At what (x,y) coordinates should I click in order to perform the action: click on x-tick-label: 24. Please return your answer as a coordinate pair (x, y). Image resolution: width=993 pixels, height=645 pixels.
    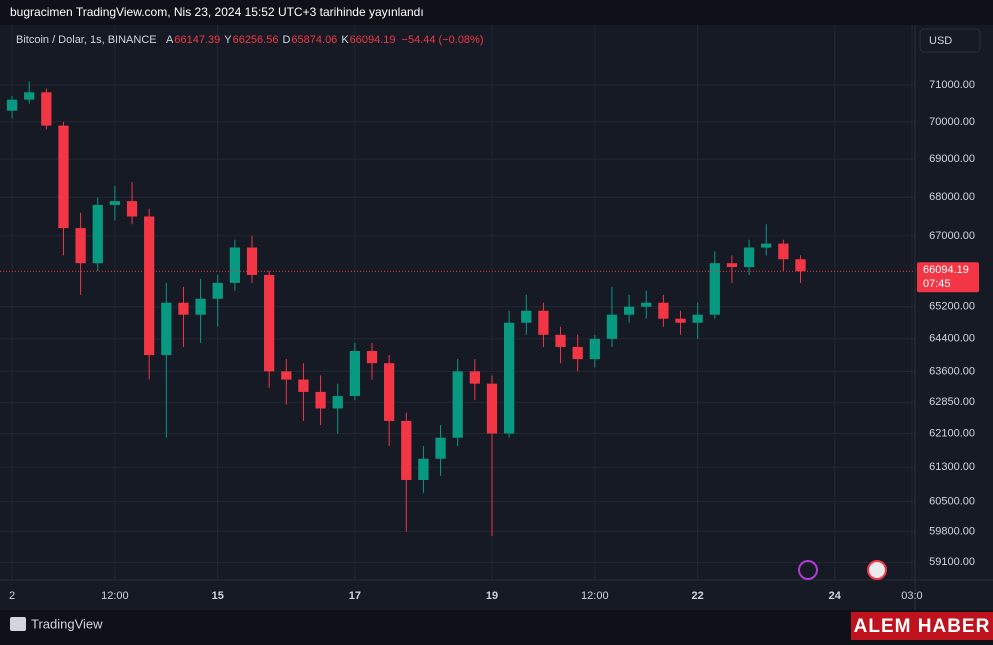
    Looking at the image, I should click on (835, 596).